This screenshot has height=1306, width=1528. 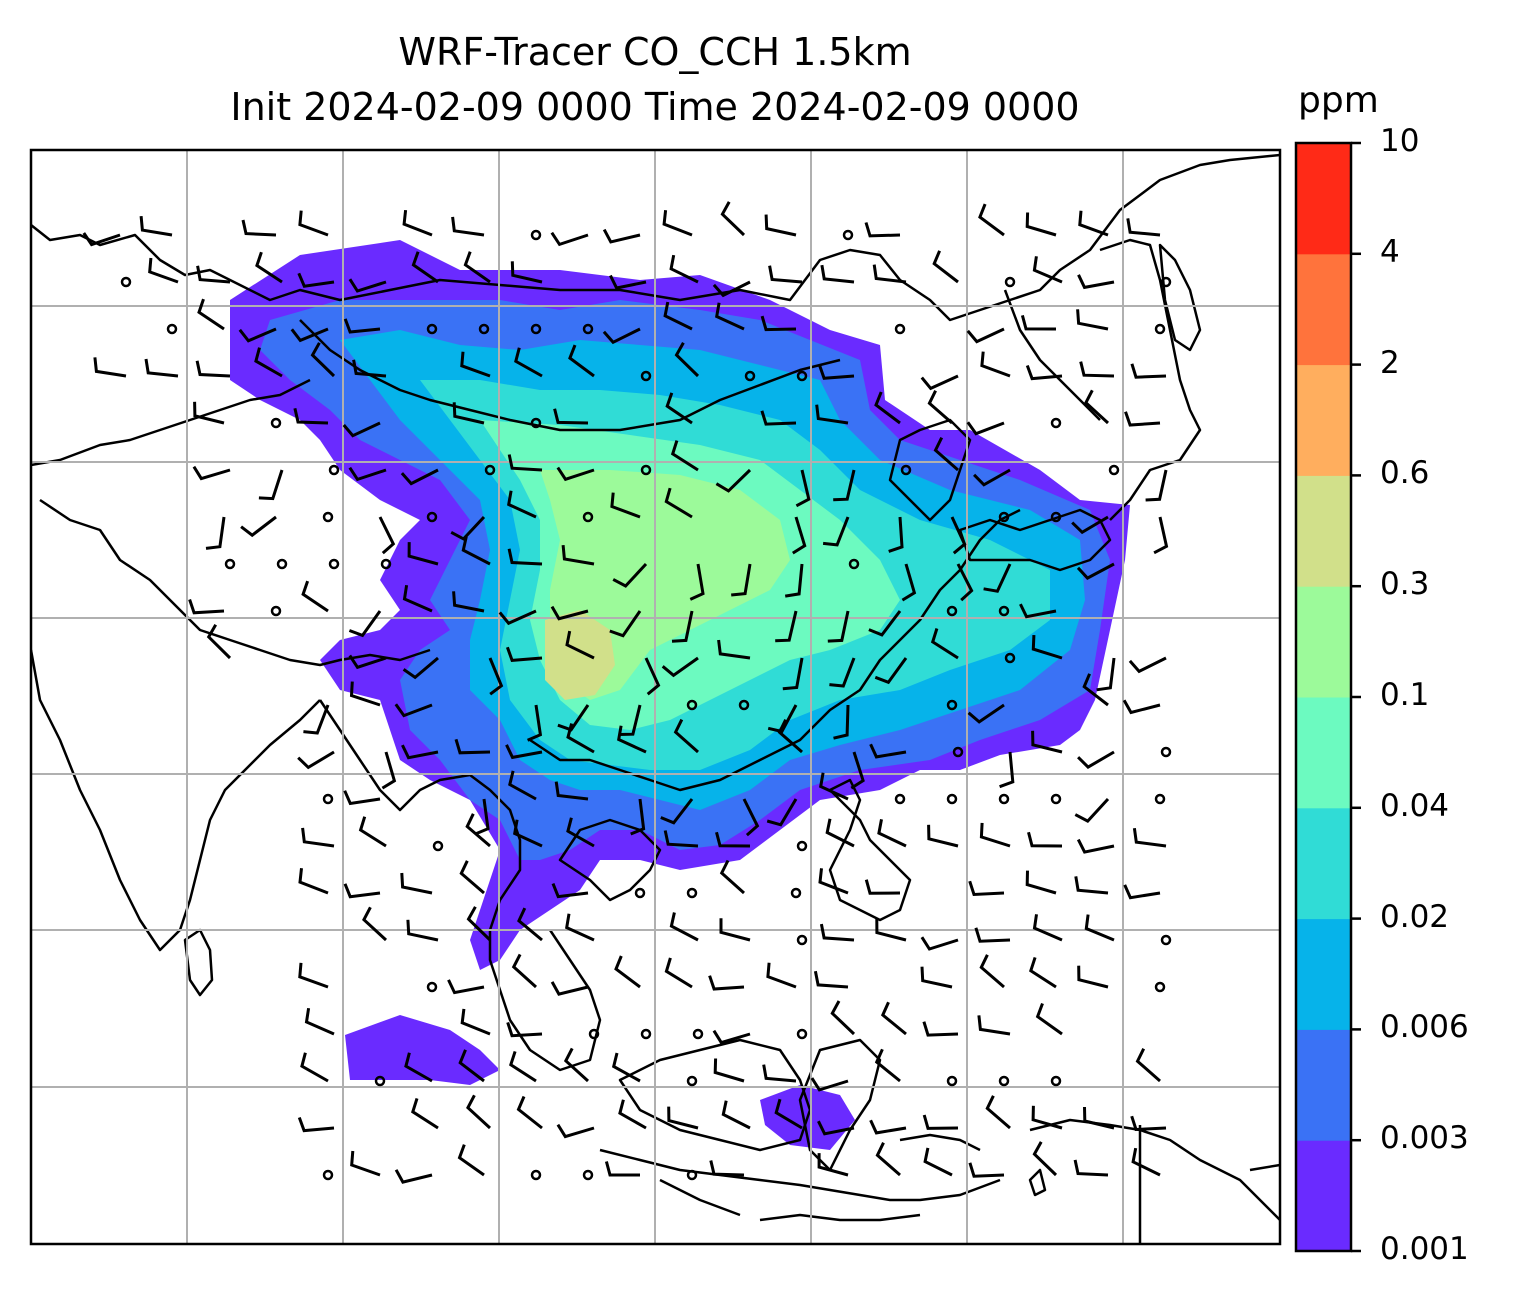 What do you see at coordinates (1424, 1138) in the screenshot?
I see `colorbar-tick-label: 0.003` at bounding box center [1424, 1138].